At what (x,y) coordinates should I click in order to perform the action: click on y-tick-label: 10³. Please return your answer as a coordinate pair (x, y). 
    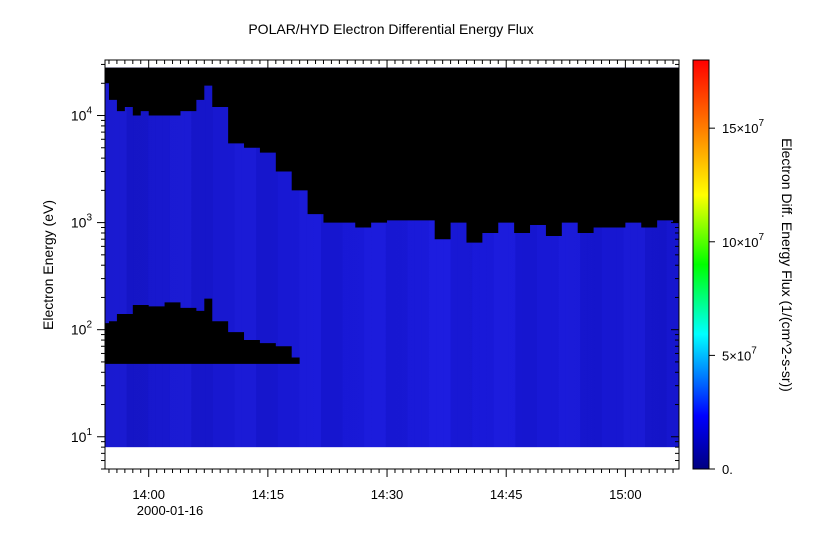
    Looking at the image, I should click on (82, 222).